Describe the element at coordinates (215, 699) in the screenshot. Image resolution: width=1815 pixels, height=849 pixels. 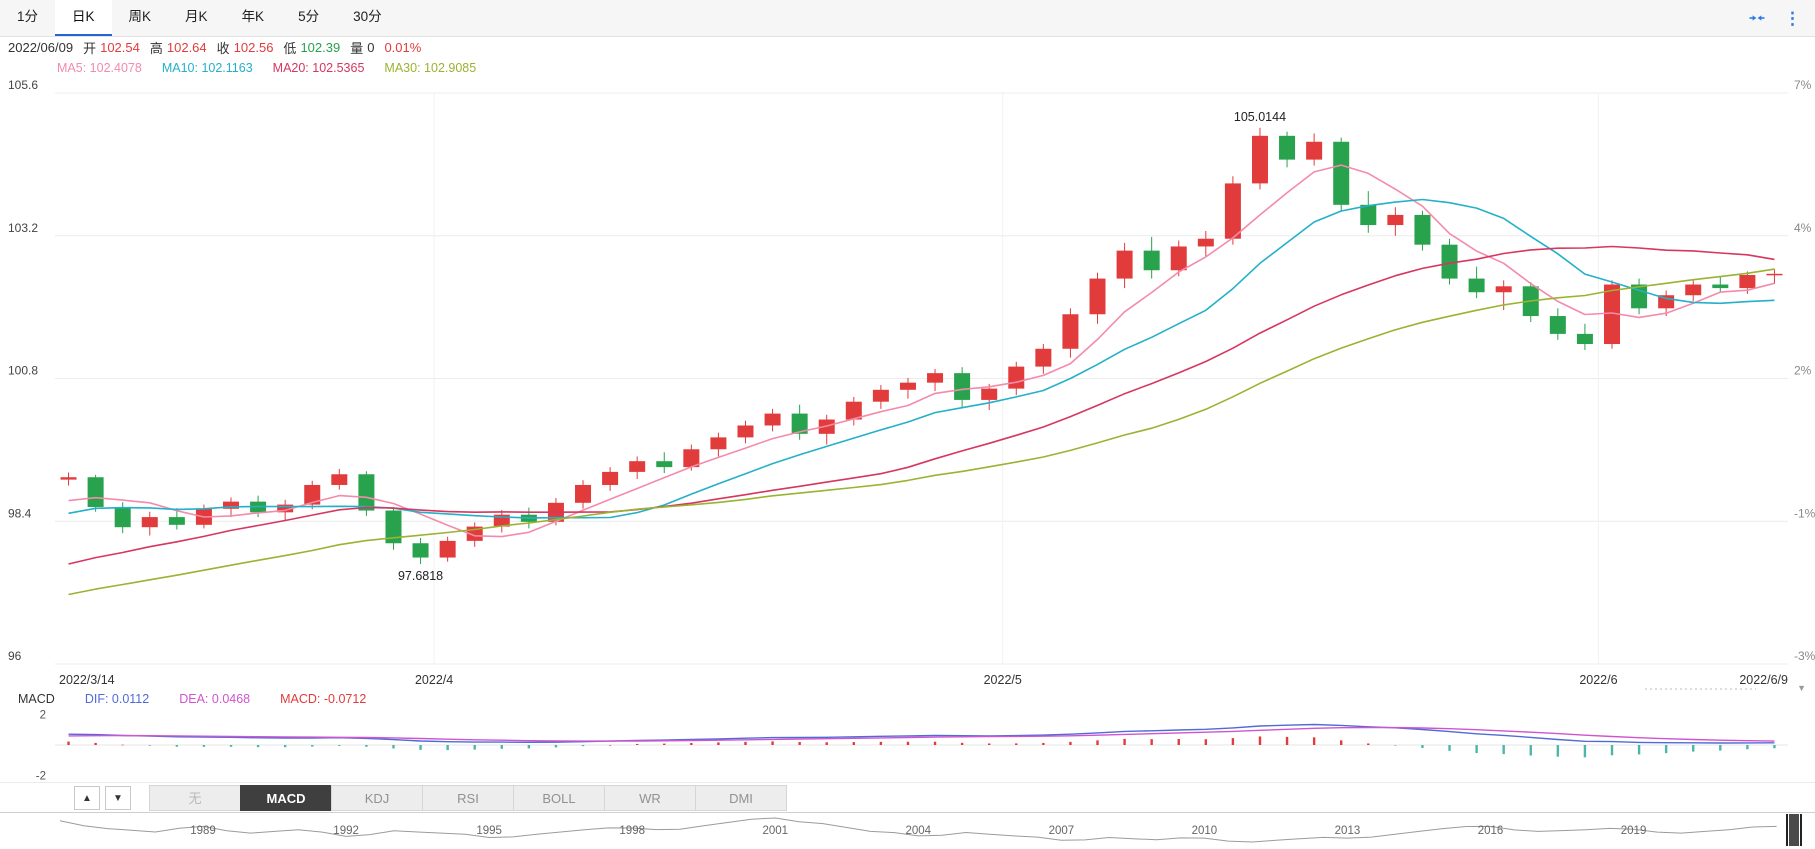
I see `dea-readout: DEA: 0.0468` at that location.